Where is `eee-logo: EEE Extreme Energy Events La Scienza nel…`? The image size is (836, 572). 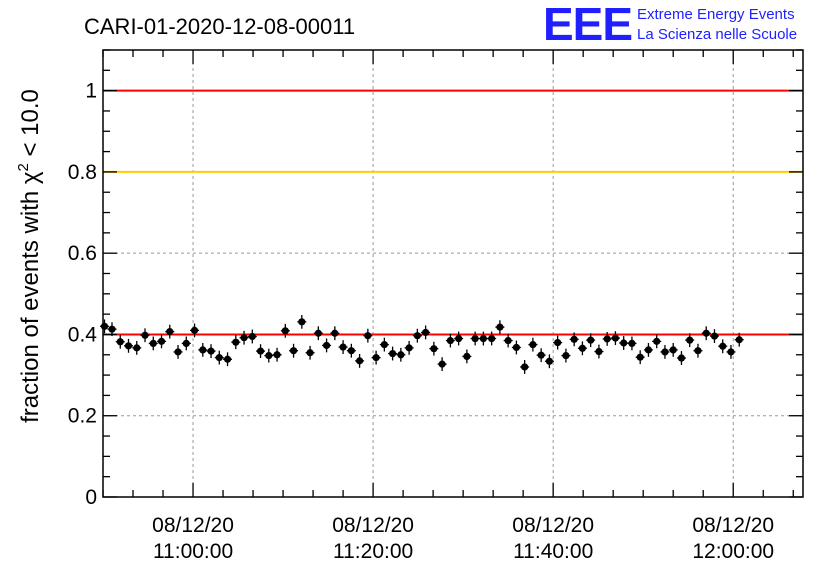 eee-logo: EEE Extreme Energy Events La Scienza nel… is located at coordinates (670, 25).